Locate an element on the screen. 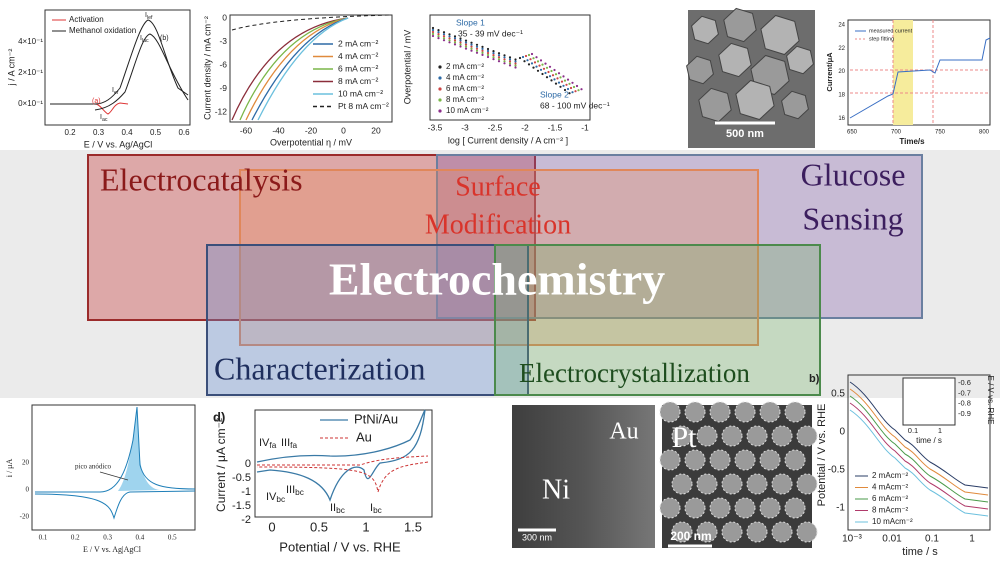  tick-label: 20 is located at coordinates (26, 463).